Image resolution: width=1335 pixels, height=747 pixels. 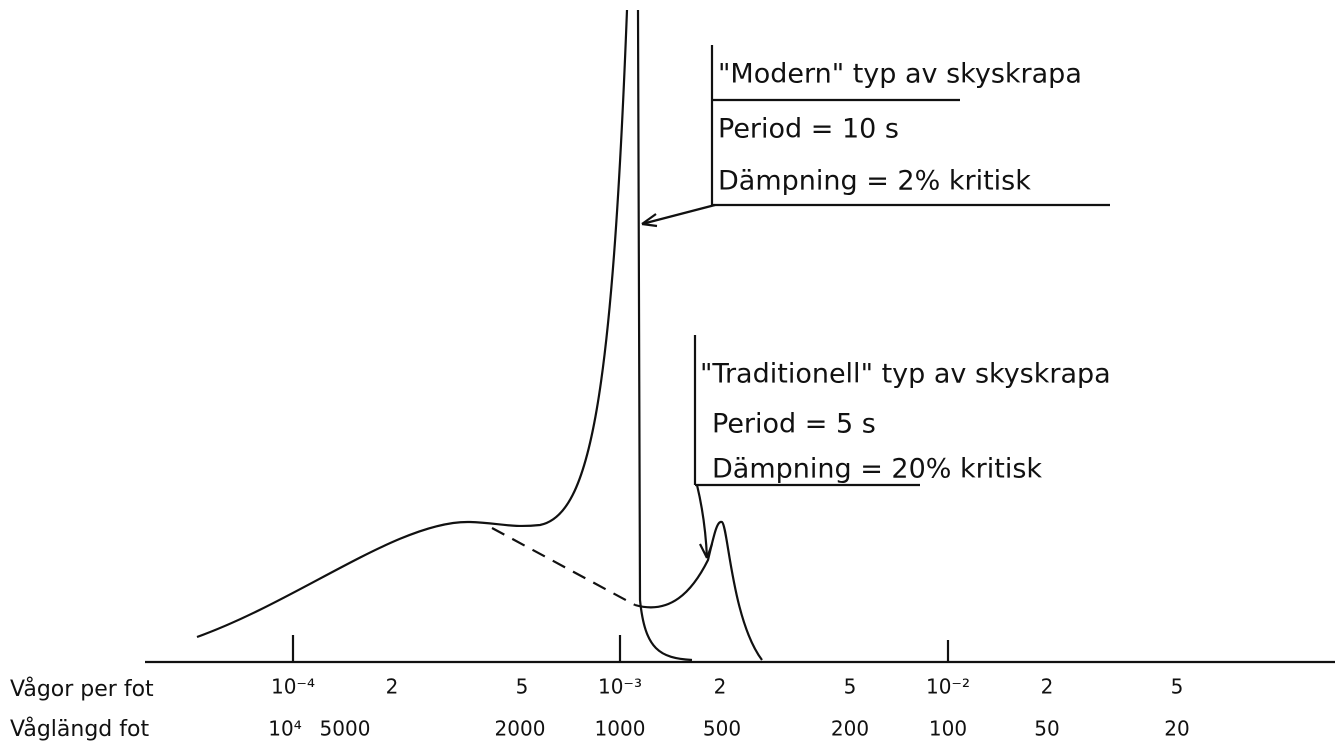 I want to click on tick-label: 100, so click(x=948, y=729).